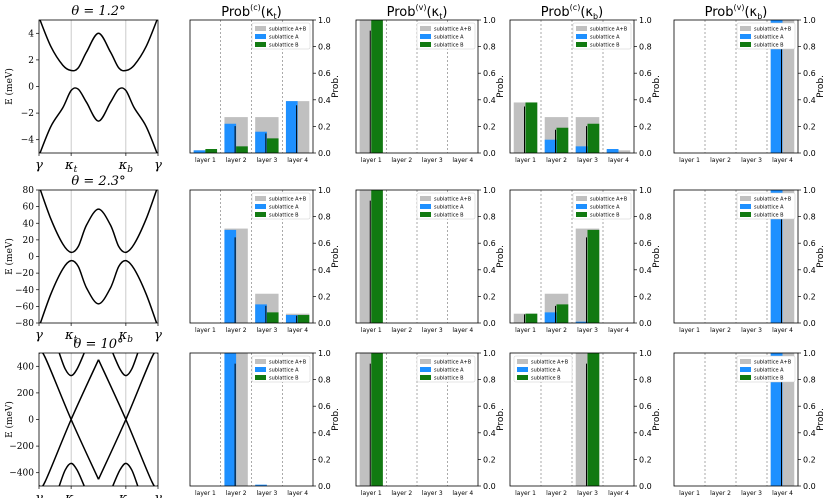  What do you see at coordinates (645, 486) in the screenshot?
I see `y-tick-label: 0.0` at bounding box center [645, 486].